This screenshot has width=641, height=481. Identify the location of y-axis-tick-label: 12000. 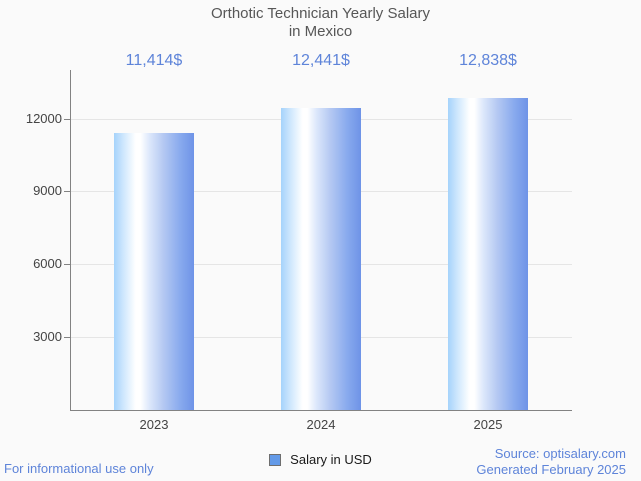
(43, 118).